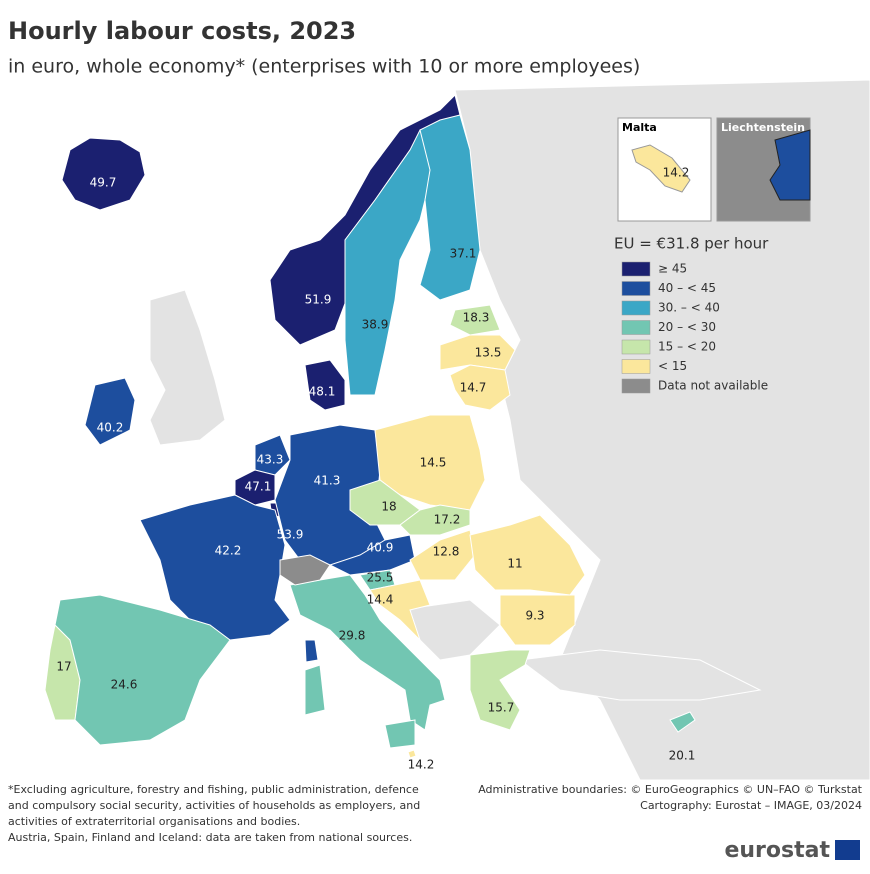 This screenshot has width=870, height=874. What do you see at coordinates (687, 288) in the screenshot?
I see `legend-label: 40 – < 45` at bounding box center [687, 288].